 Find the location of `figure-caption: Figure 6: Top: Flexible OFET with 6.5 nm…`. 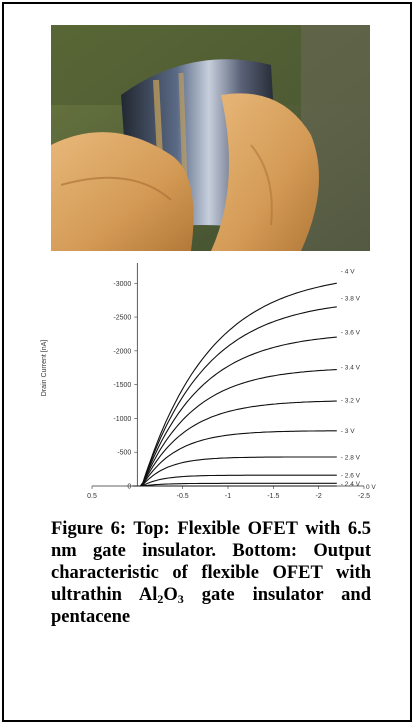

figure-caption: Figure 6: Top: Flexible OFET with 6.5 nm… is located at coordinates (211, 573).